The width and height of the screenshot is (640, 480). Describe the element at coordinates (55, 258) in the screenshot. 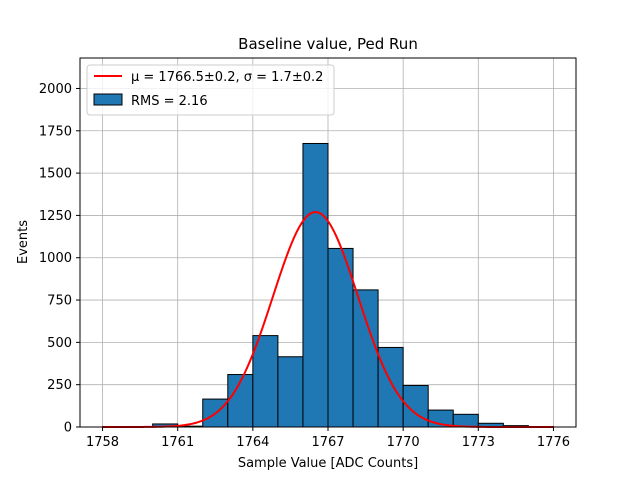

I see `y-tick-label: 1000` at that location.